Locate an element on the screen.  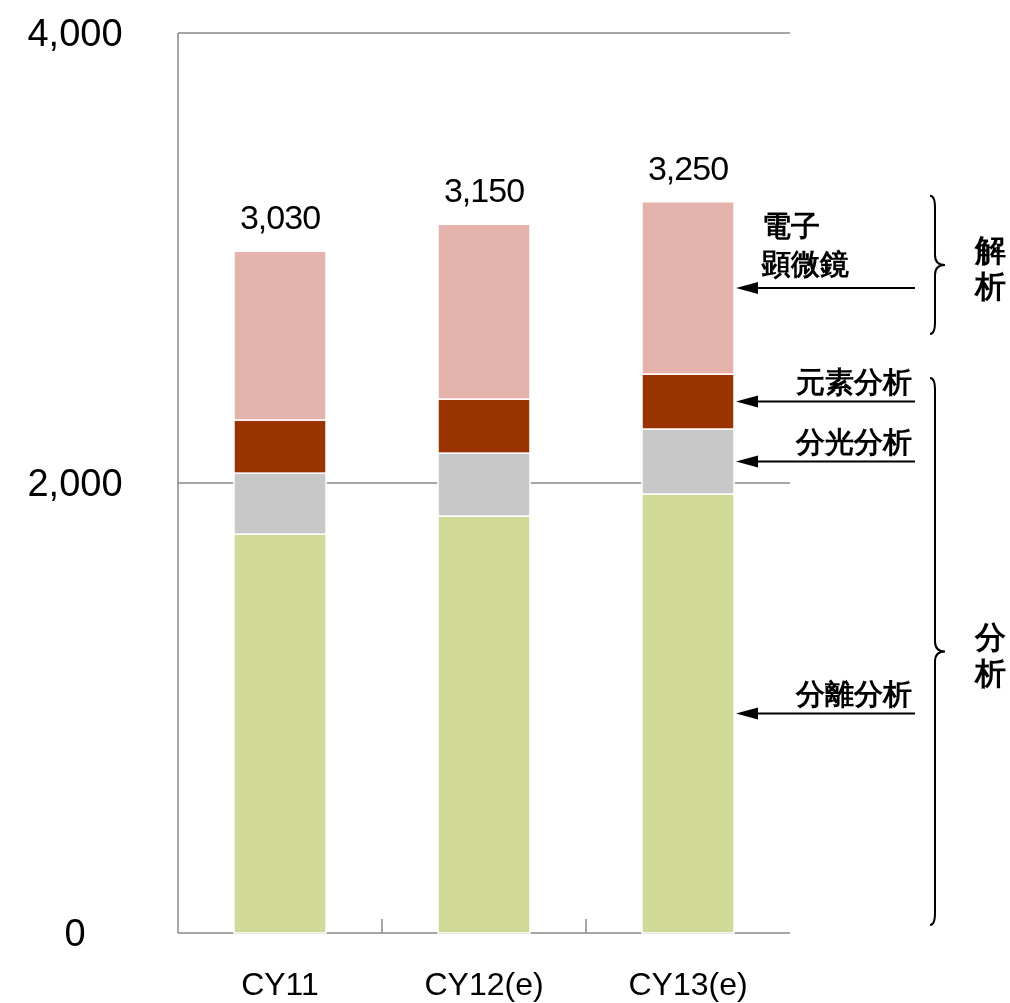
total-label: 3,030 is located at coordinates (280, 217).